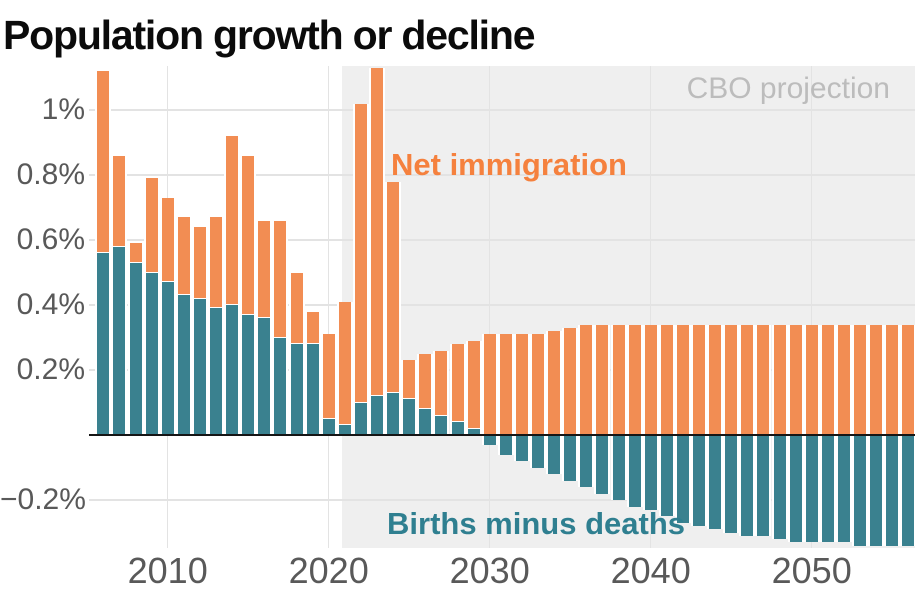 This screenshot has width=924, height=616. Describe the element at coordinates (489, 307) in the screenshot. I see `v-gridline-2030` at that location.